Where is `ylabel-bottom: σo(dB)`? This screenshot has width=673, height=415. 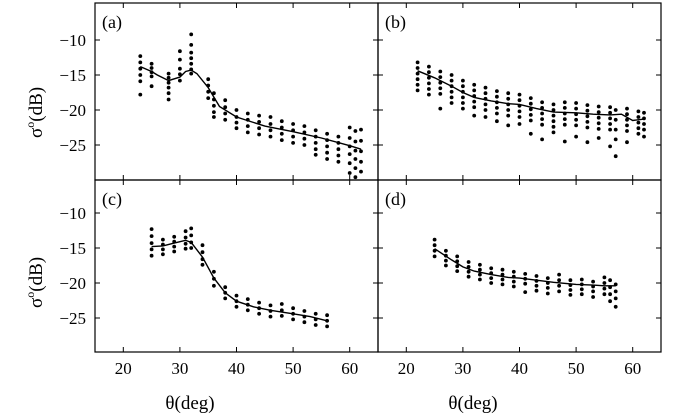 ylabel-bottom: σo(dB) is located at coordinates (35, 282).